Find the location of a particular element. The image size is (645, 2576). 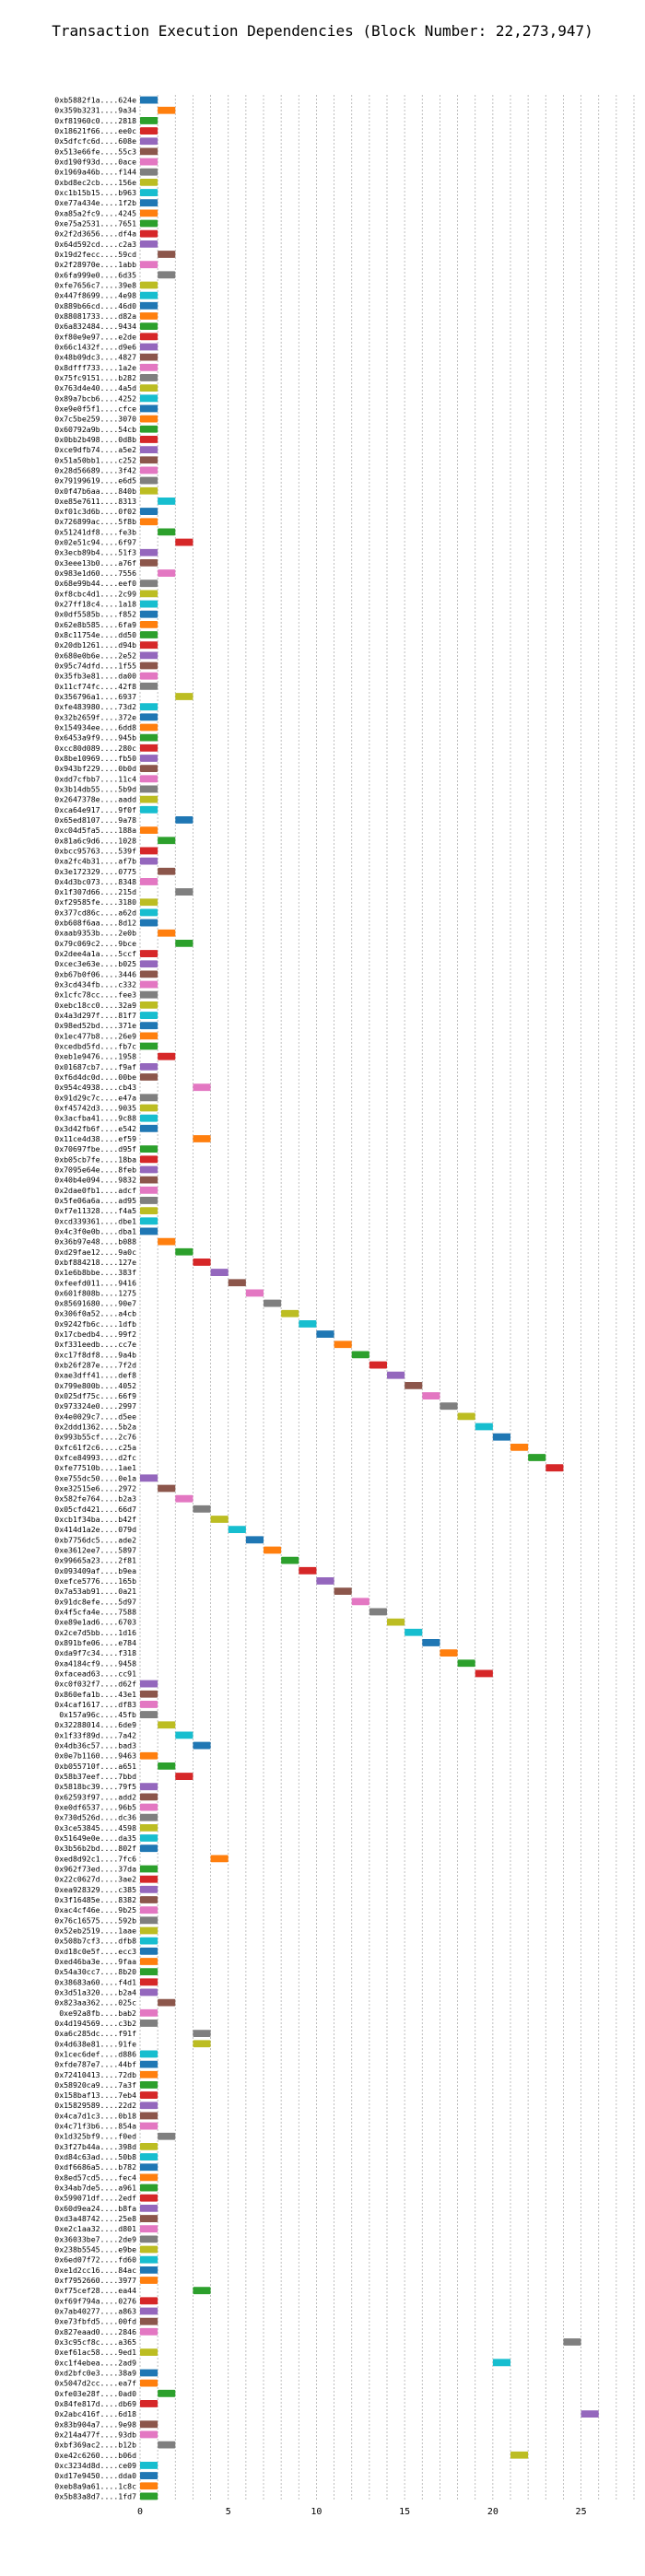

y-tick-label: 0xf6d4dc0d....00be is located at coordinates (95, 1077).